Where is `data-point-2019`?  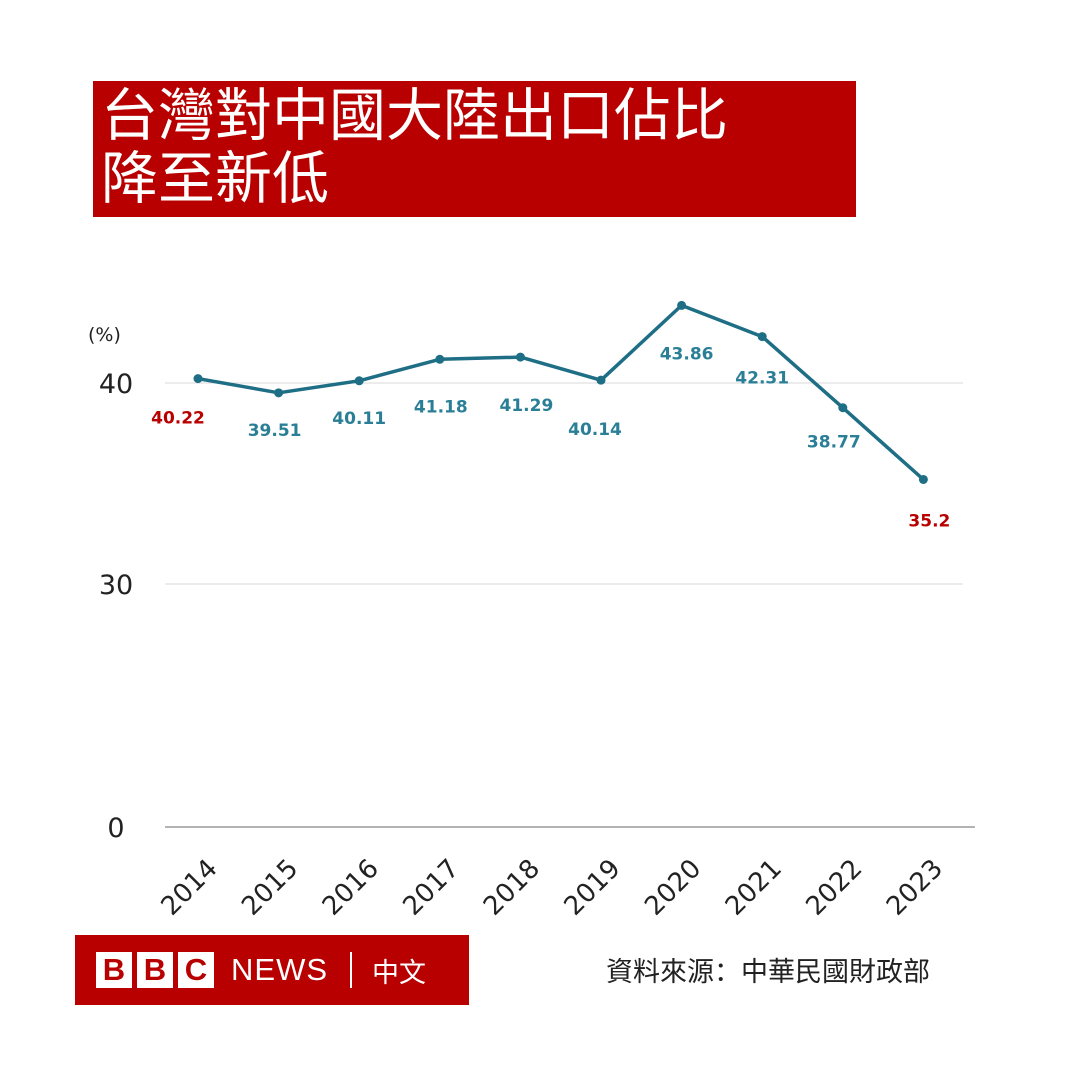 data-point-2019 is located at coordinates (601, 380).